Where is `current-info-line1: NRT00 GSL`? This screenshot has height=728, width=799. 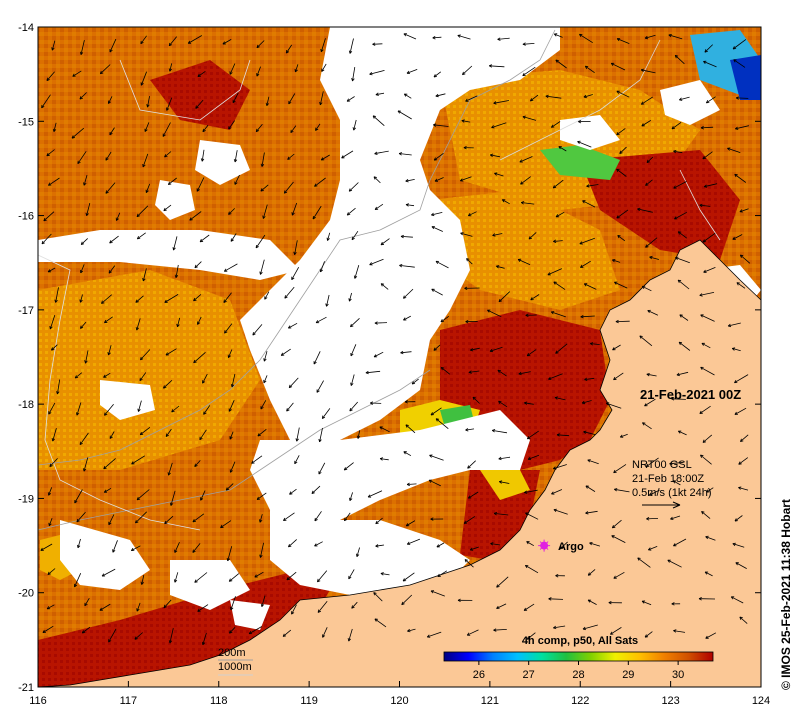 current-info-line1: NRT00 GSL is located at coordinates (662, 465).